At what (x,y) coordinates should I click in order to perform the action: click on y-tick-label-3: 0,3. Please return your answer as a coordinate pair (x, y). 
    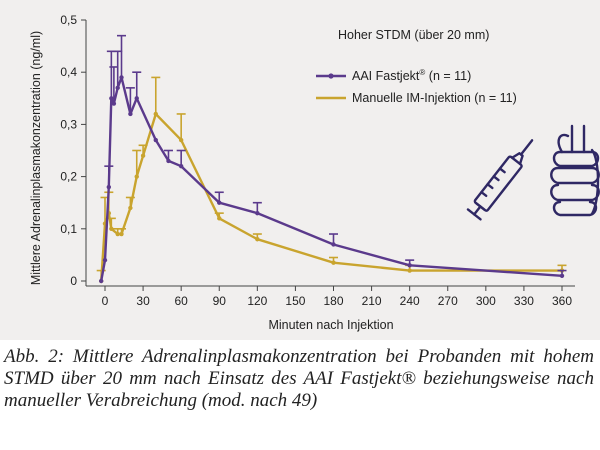
    Looking at the image, I should click on (68, 124).